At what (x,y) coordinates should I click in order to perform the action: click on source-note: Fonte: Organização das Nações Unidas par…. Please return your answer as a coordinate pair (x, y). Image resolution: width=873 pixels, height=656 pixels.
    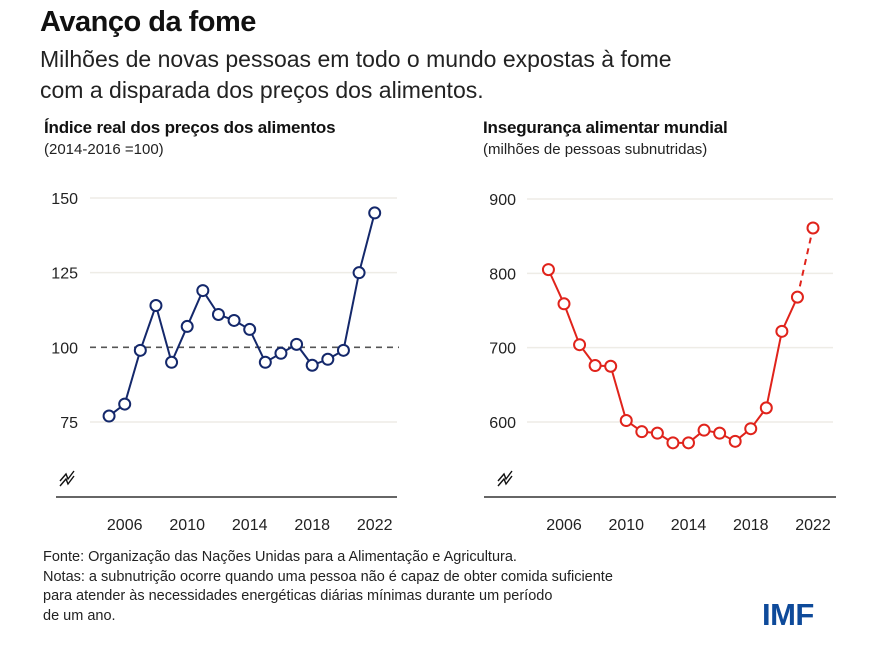
    Looking at the image, I should click on (280, 557).